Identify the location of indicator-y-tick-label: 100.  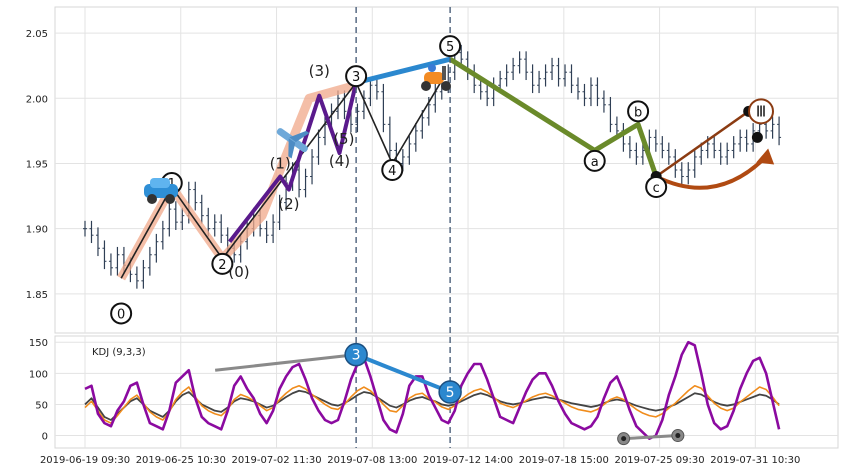
(38, 374).